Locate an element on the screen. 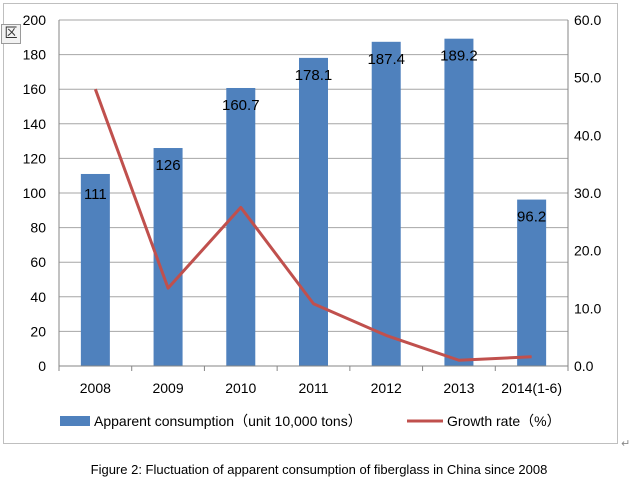 The width and height of the screenshot is (638, 482). bar-data-label: 178.1 is located at coordinates (314, 75).